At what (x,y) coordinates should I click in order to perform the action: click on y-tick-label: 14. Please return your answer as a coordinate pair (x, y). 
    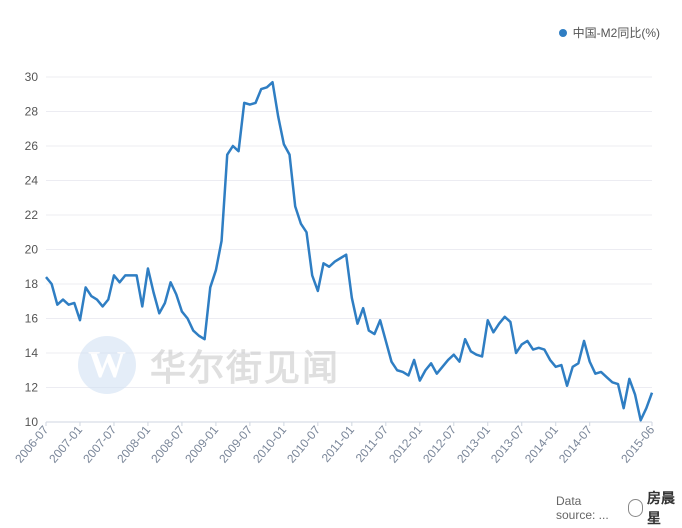
    Looking at the image, I should click on (32, 353).